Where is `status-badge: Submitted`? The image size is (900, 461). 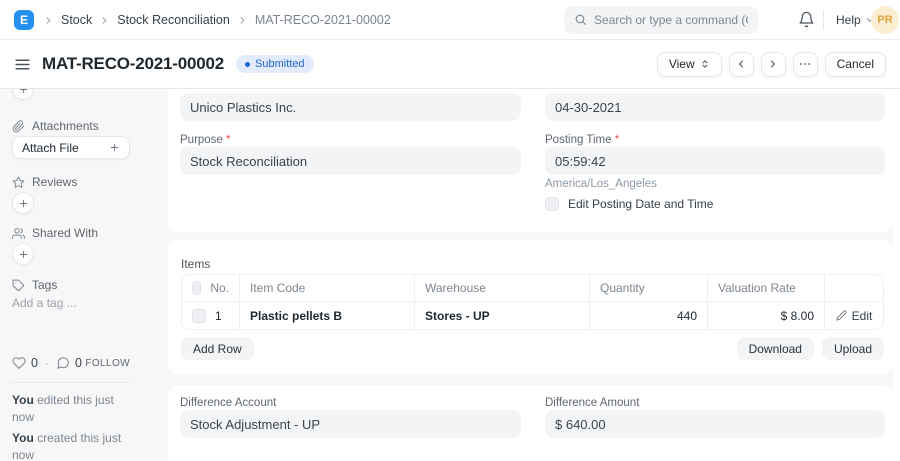
status-badge: Submitted is located at coordinates (275, 64).